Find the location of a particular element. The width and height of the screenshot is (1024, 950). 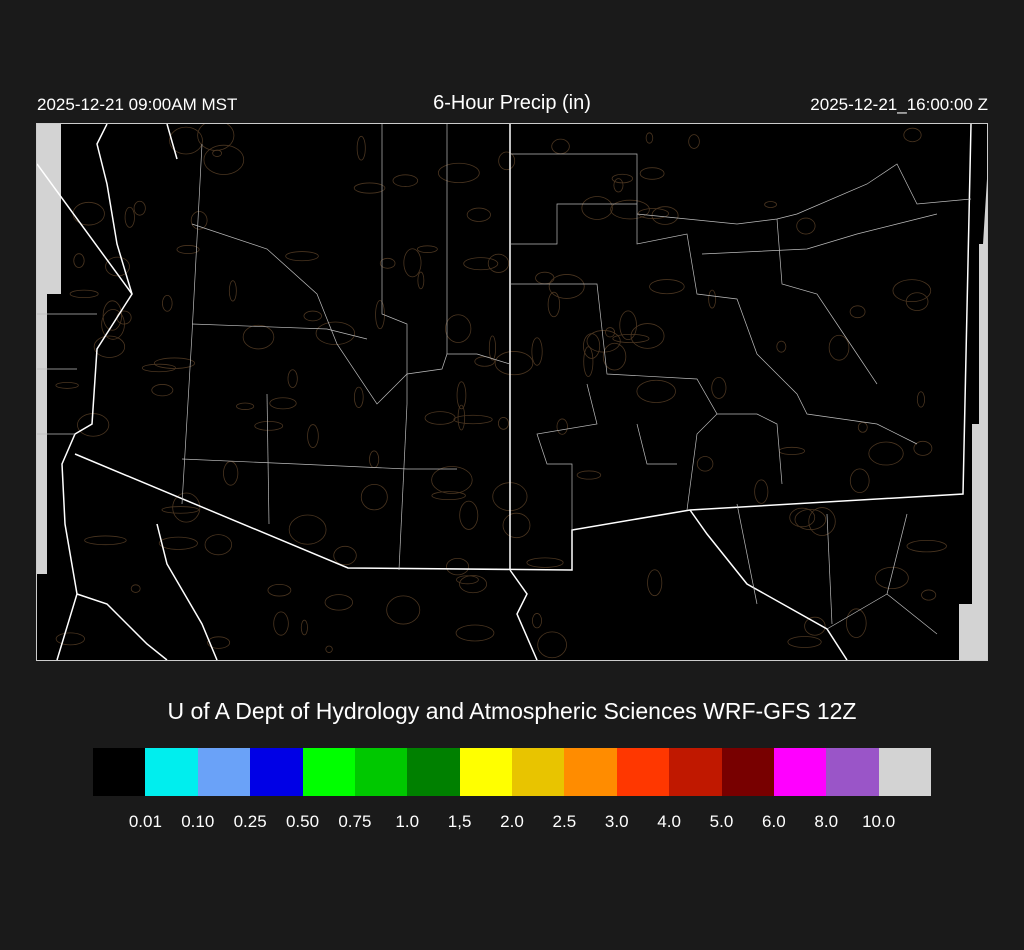

colorbar-label: 8.0 is located at coordinates (826, 821).